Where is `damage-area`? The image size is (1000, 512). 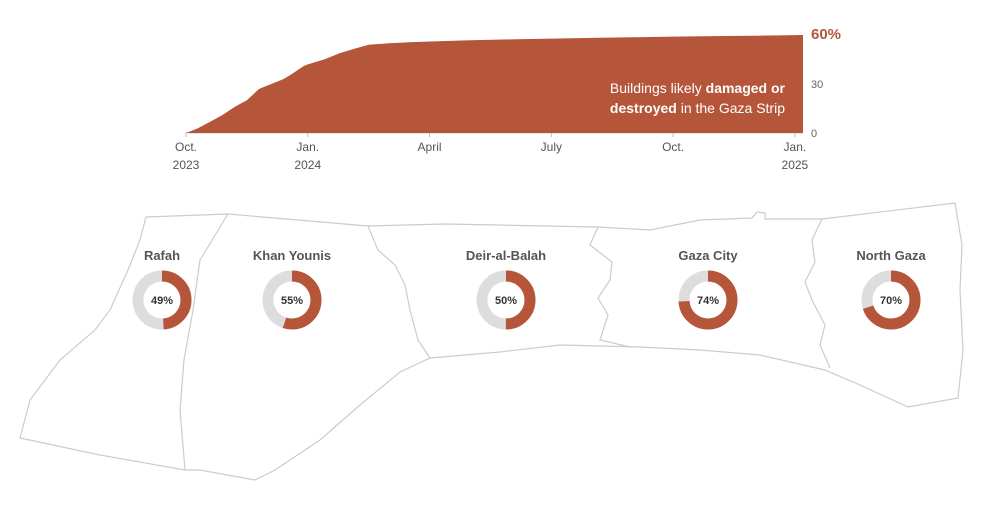
damage-area is located at coordinates (494, 84).